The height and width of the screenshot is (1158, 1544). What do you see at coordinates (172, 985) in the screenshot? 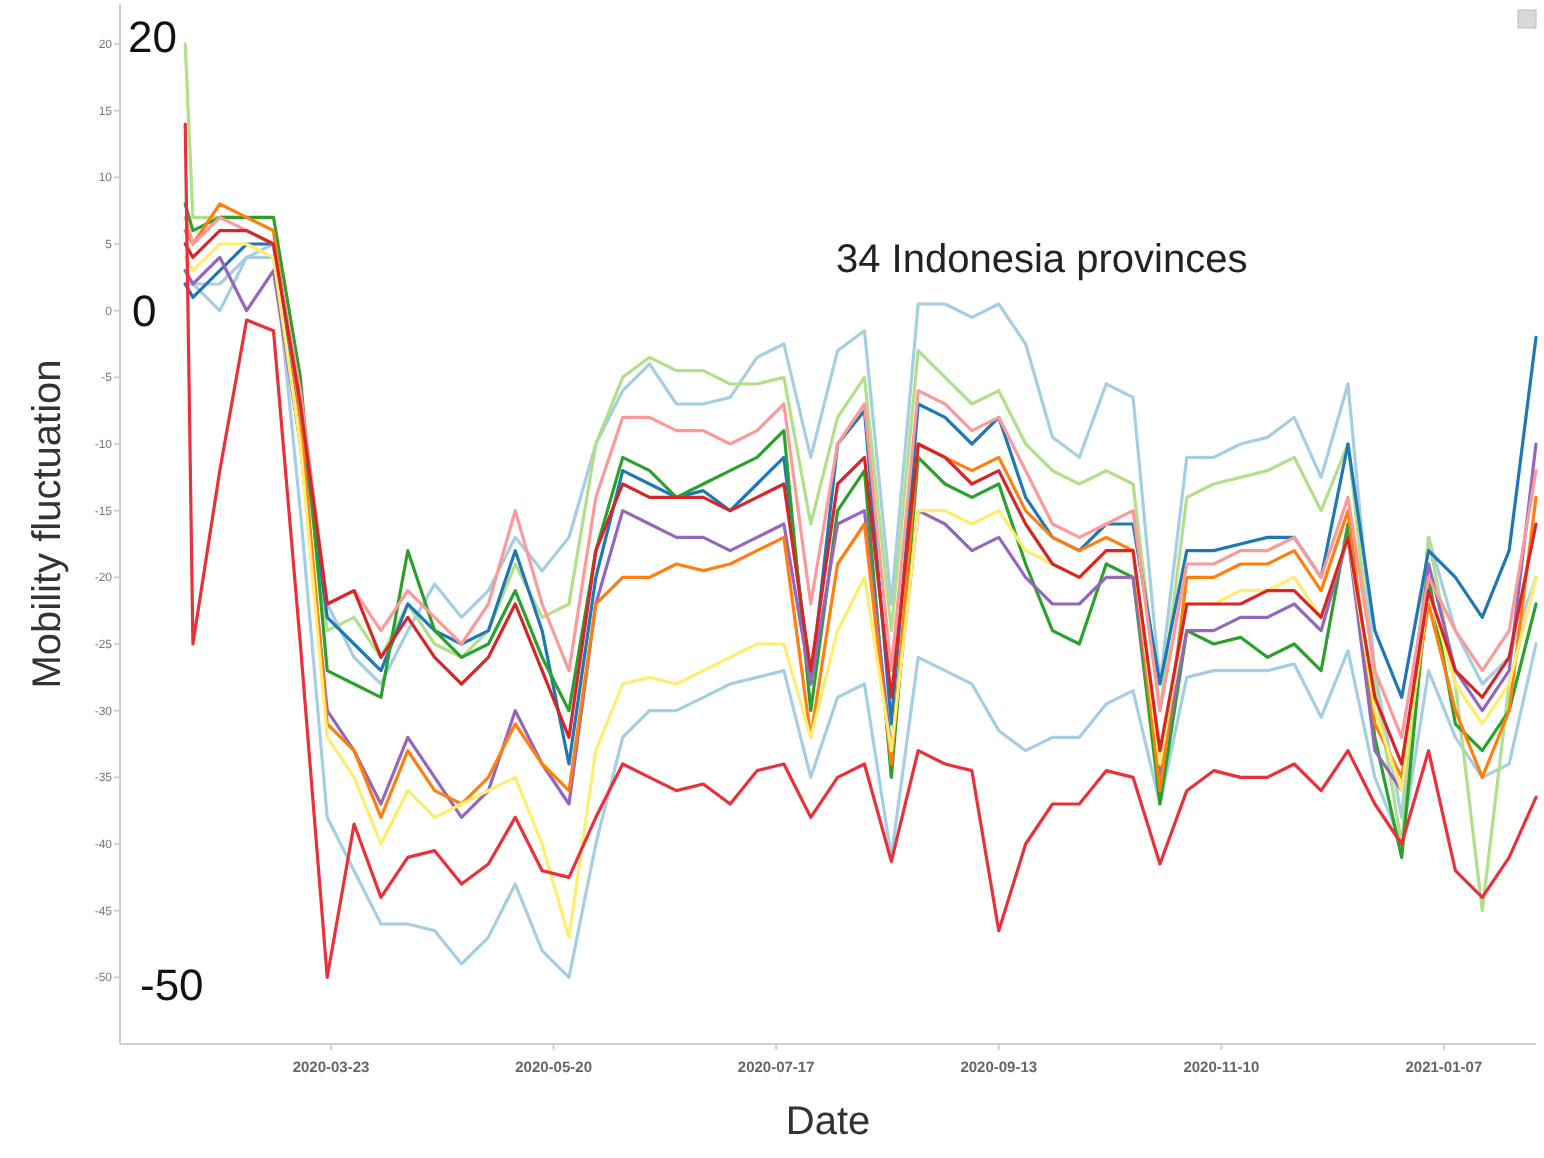
I see `annotation: -50` at bounding box center [172, 985].